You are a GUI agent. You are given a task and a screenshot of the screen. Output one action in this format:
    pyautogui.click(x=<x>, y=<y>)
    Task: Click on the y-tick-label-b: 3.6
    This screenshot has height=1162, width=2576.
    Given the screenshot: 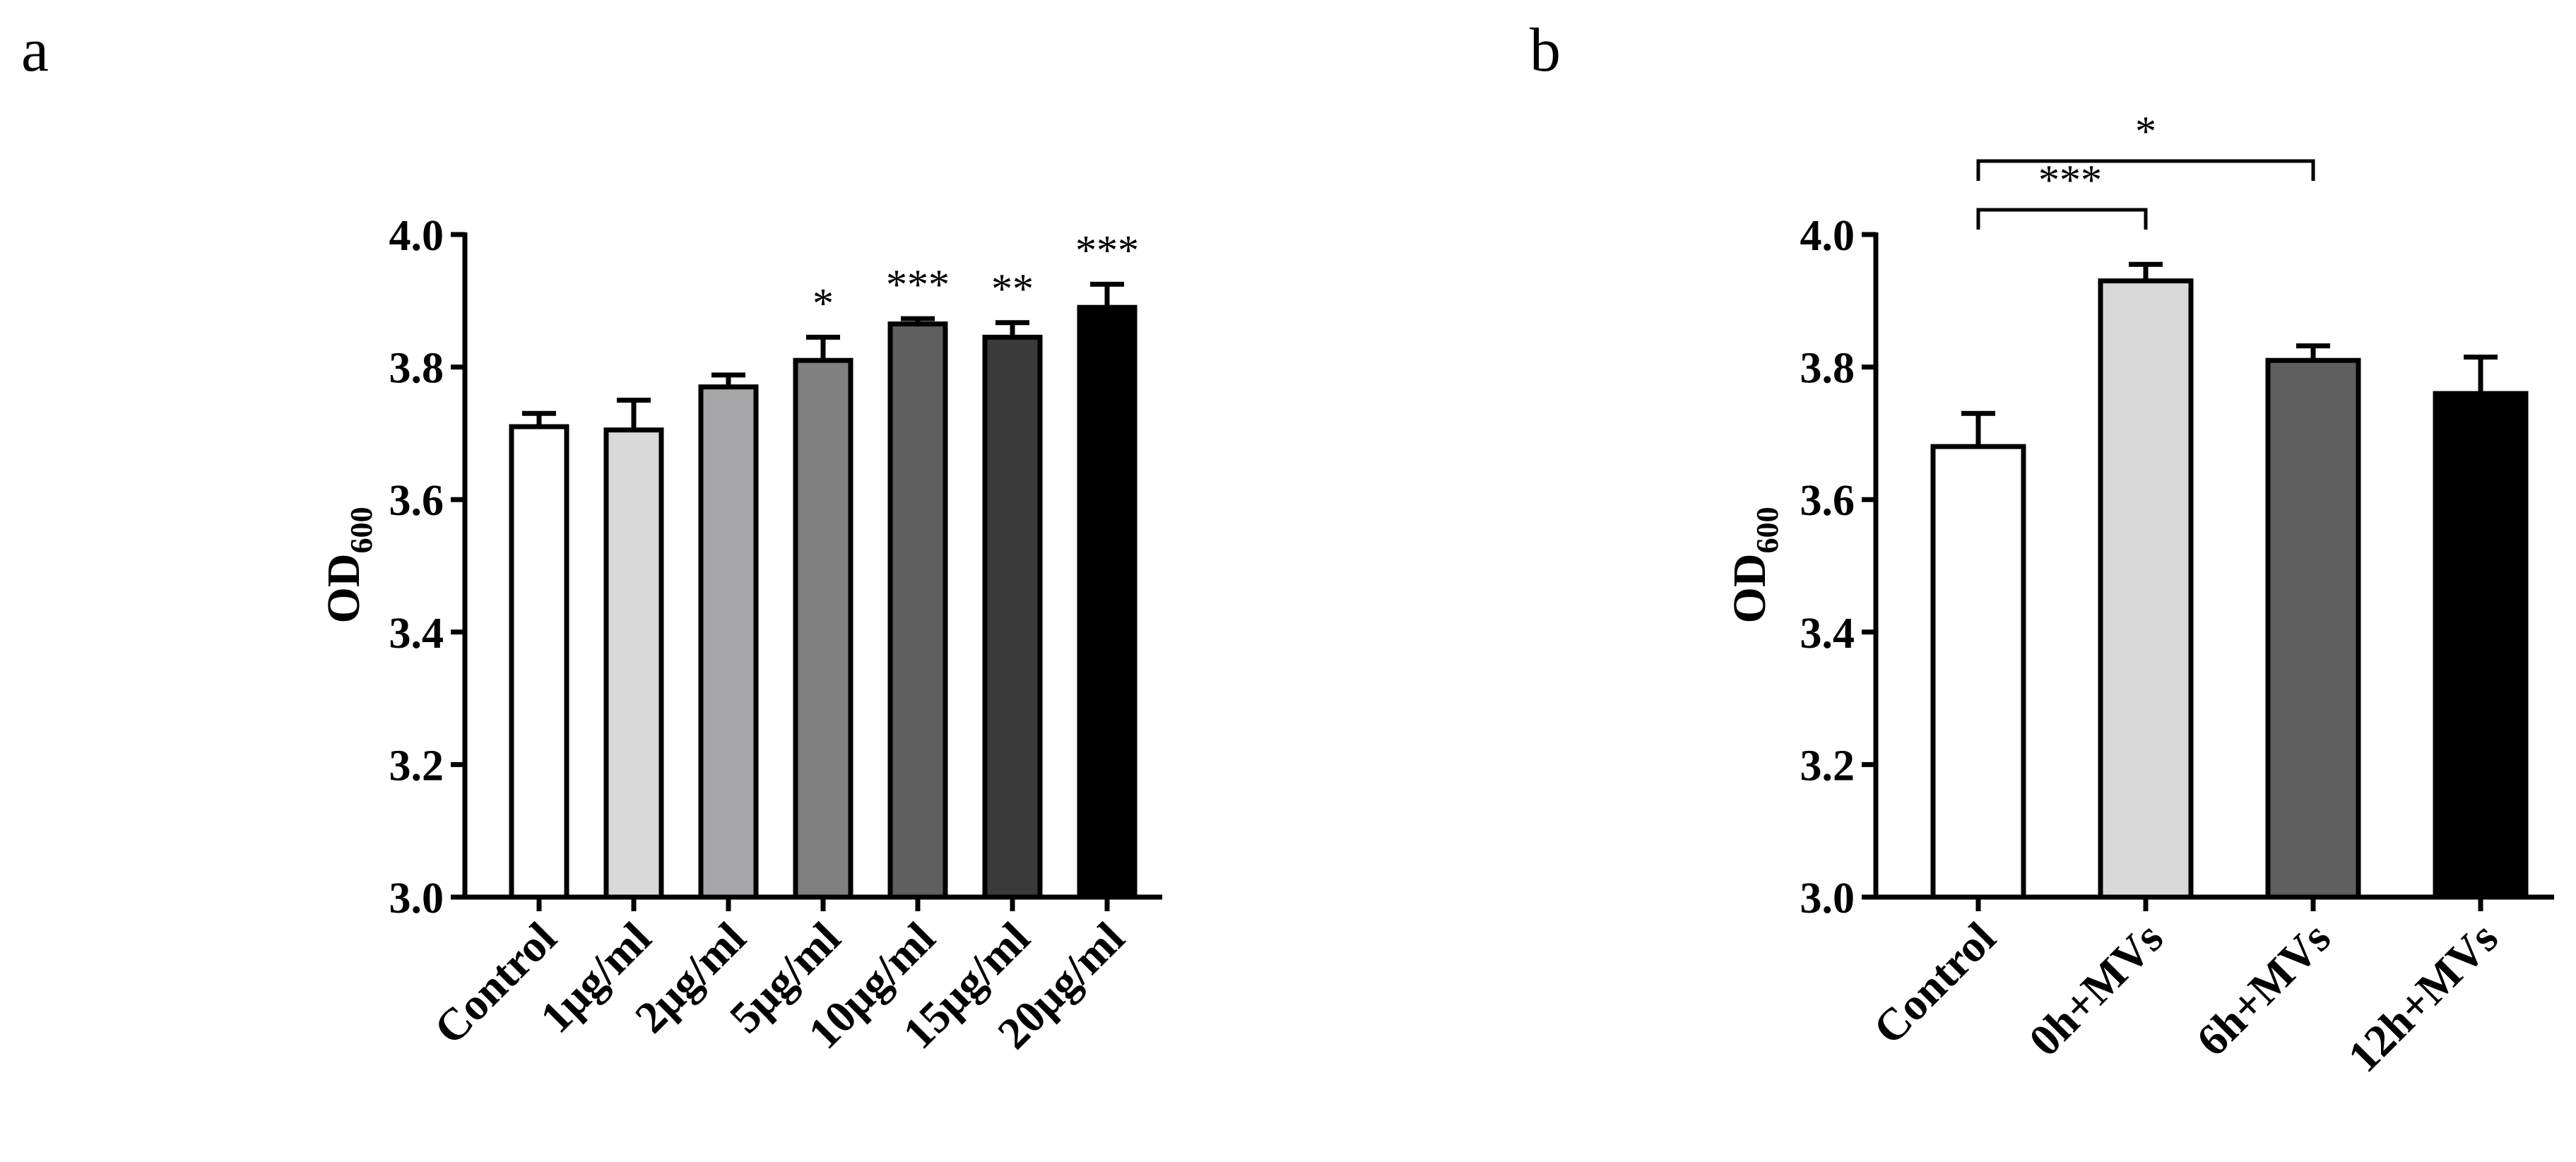 What is the action you would take?
    pyautogui.click(x=1827, y=501)
    